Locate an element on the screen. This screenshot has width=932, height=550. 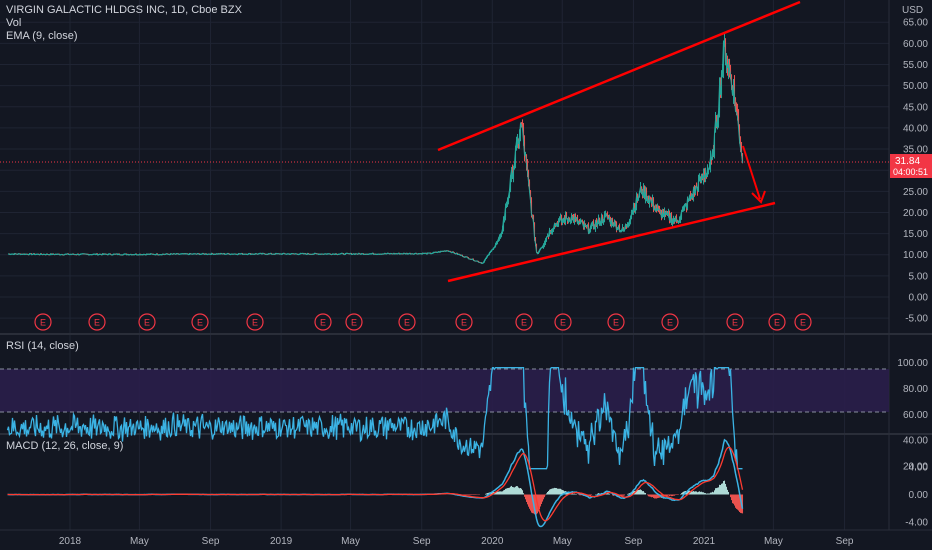
time-tick-label: May is located at coordinates (773, 541).